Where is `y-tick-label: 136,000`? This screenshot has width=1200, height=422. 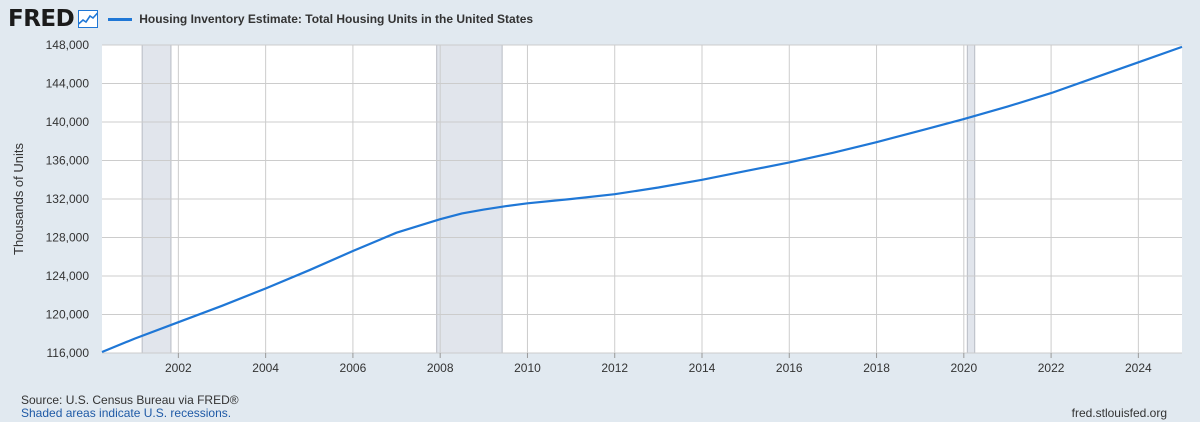
y-tick-label: 136,000 is located at coordinates (68, 161).